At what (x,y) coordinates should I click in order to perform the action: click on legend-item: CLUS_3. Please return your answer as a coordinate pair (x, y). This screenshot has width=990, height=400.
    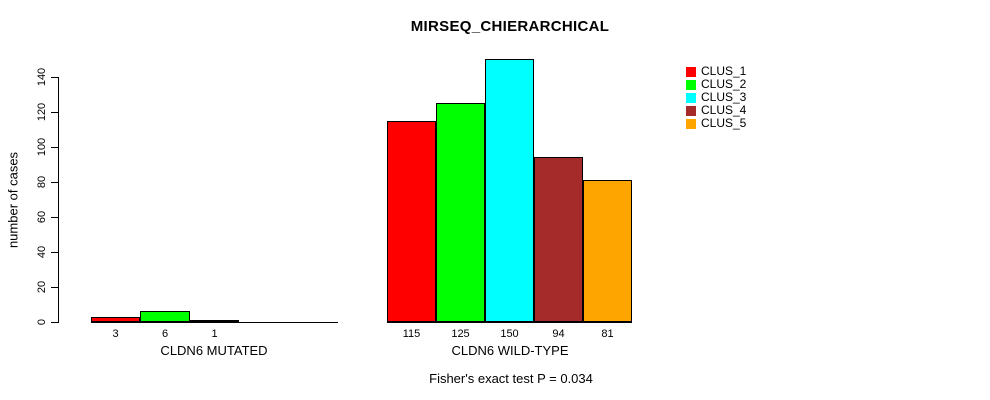
    Looking at the image, I should click on (716, 97).